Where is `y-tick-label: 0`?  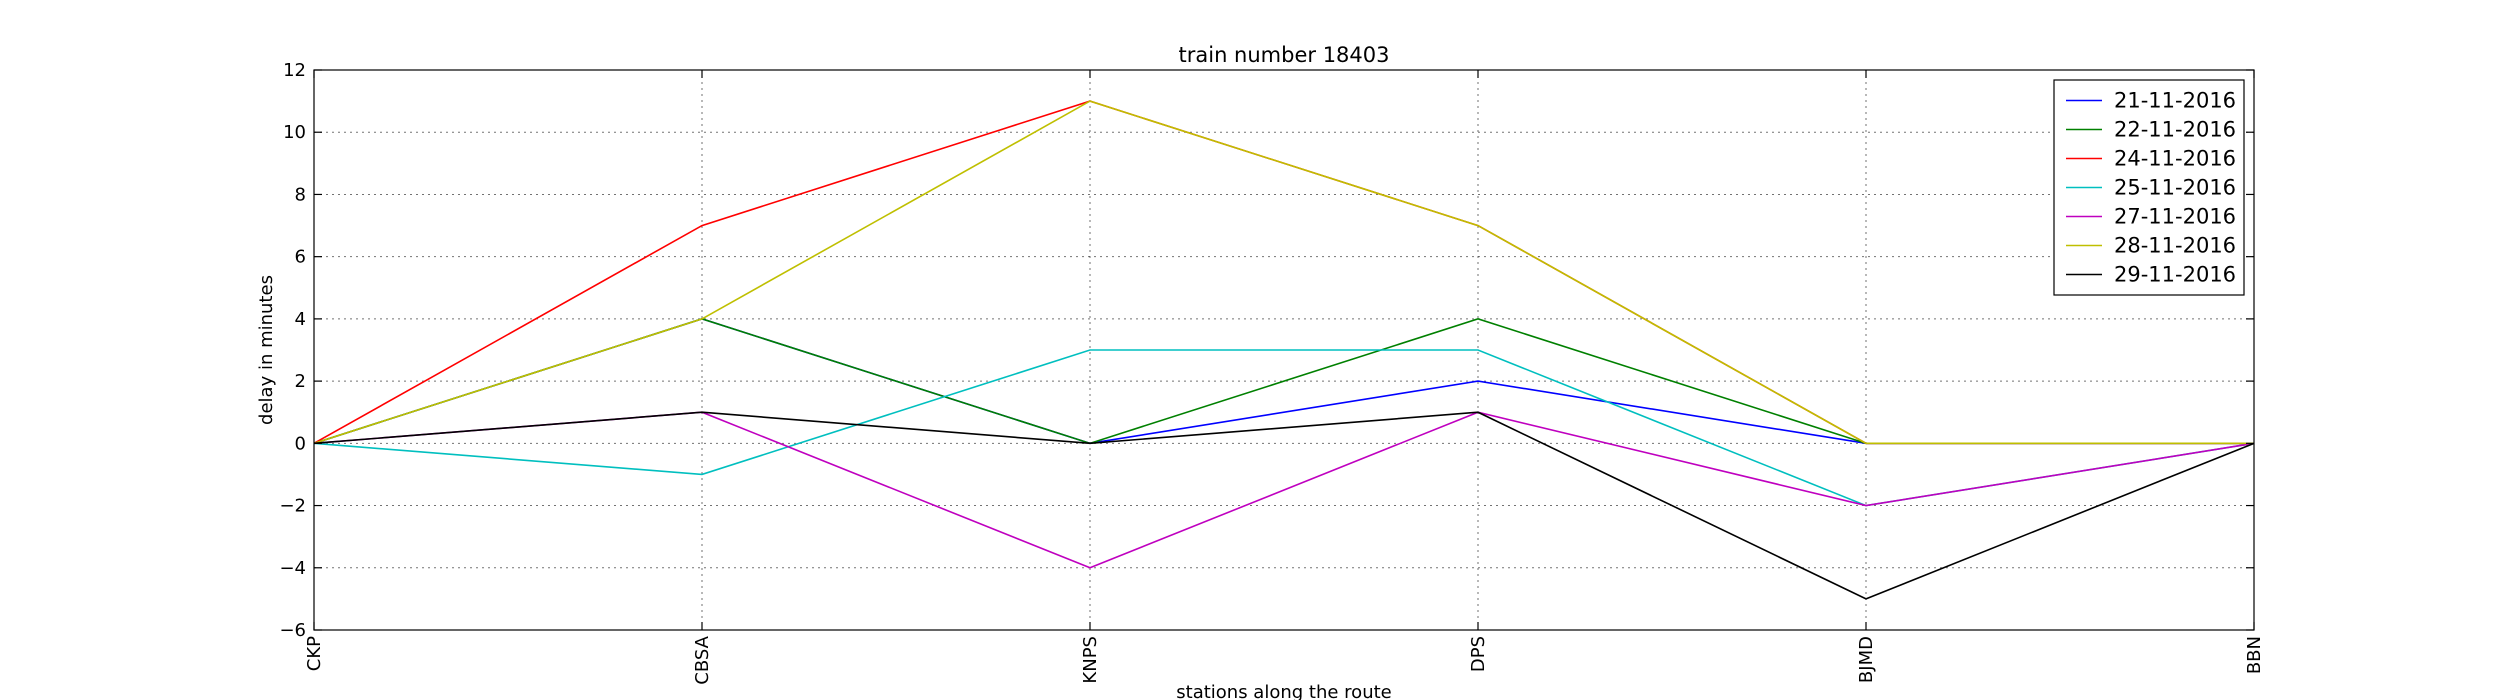
y-tick-label: 0 is located at coordinates (300, 443).